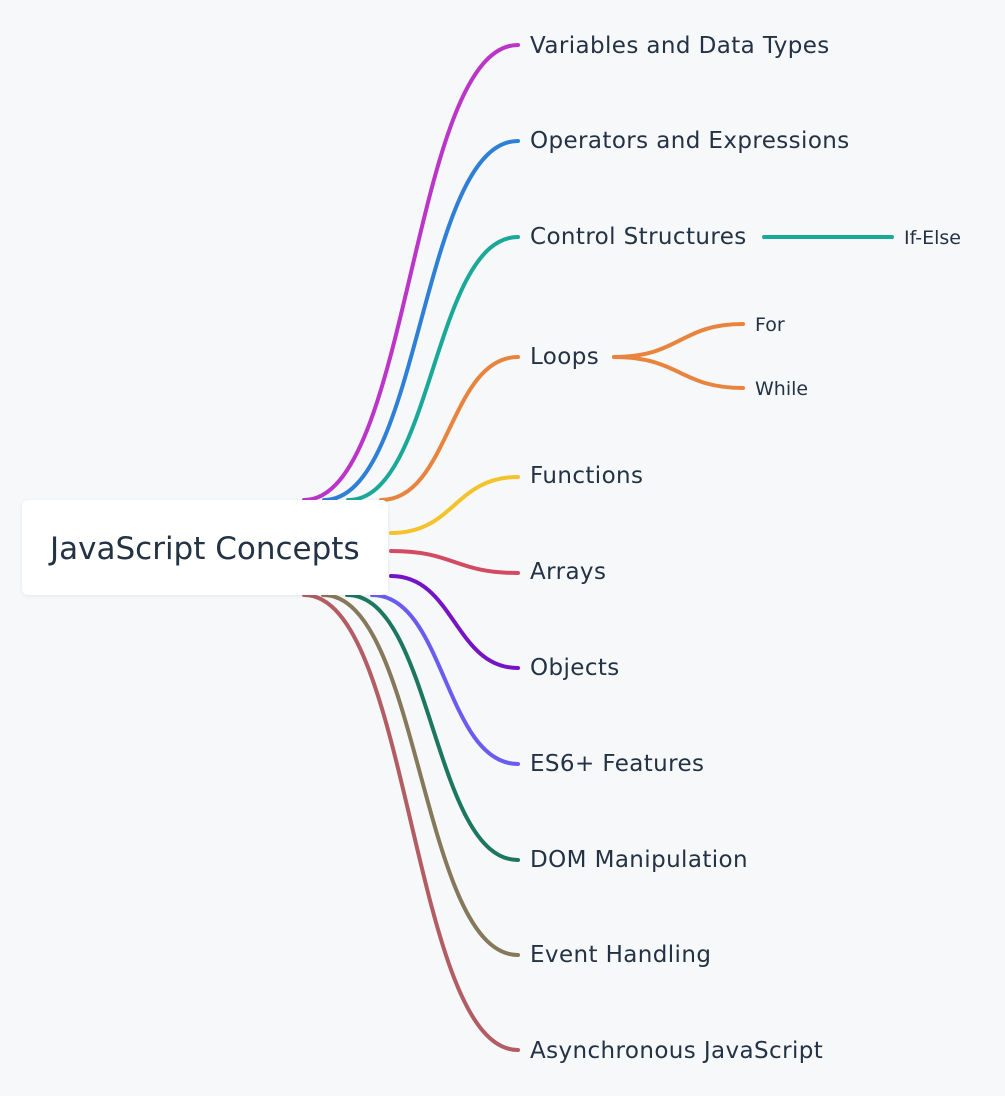 This screenshot has height=1096, width=1005. What do you see at coordinates (565, 357) in the screenshot?
I see `branch-loops: Loops` at bounding box center [565, 357].